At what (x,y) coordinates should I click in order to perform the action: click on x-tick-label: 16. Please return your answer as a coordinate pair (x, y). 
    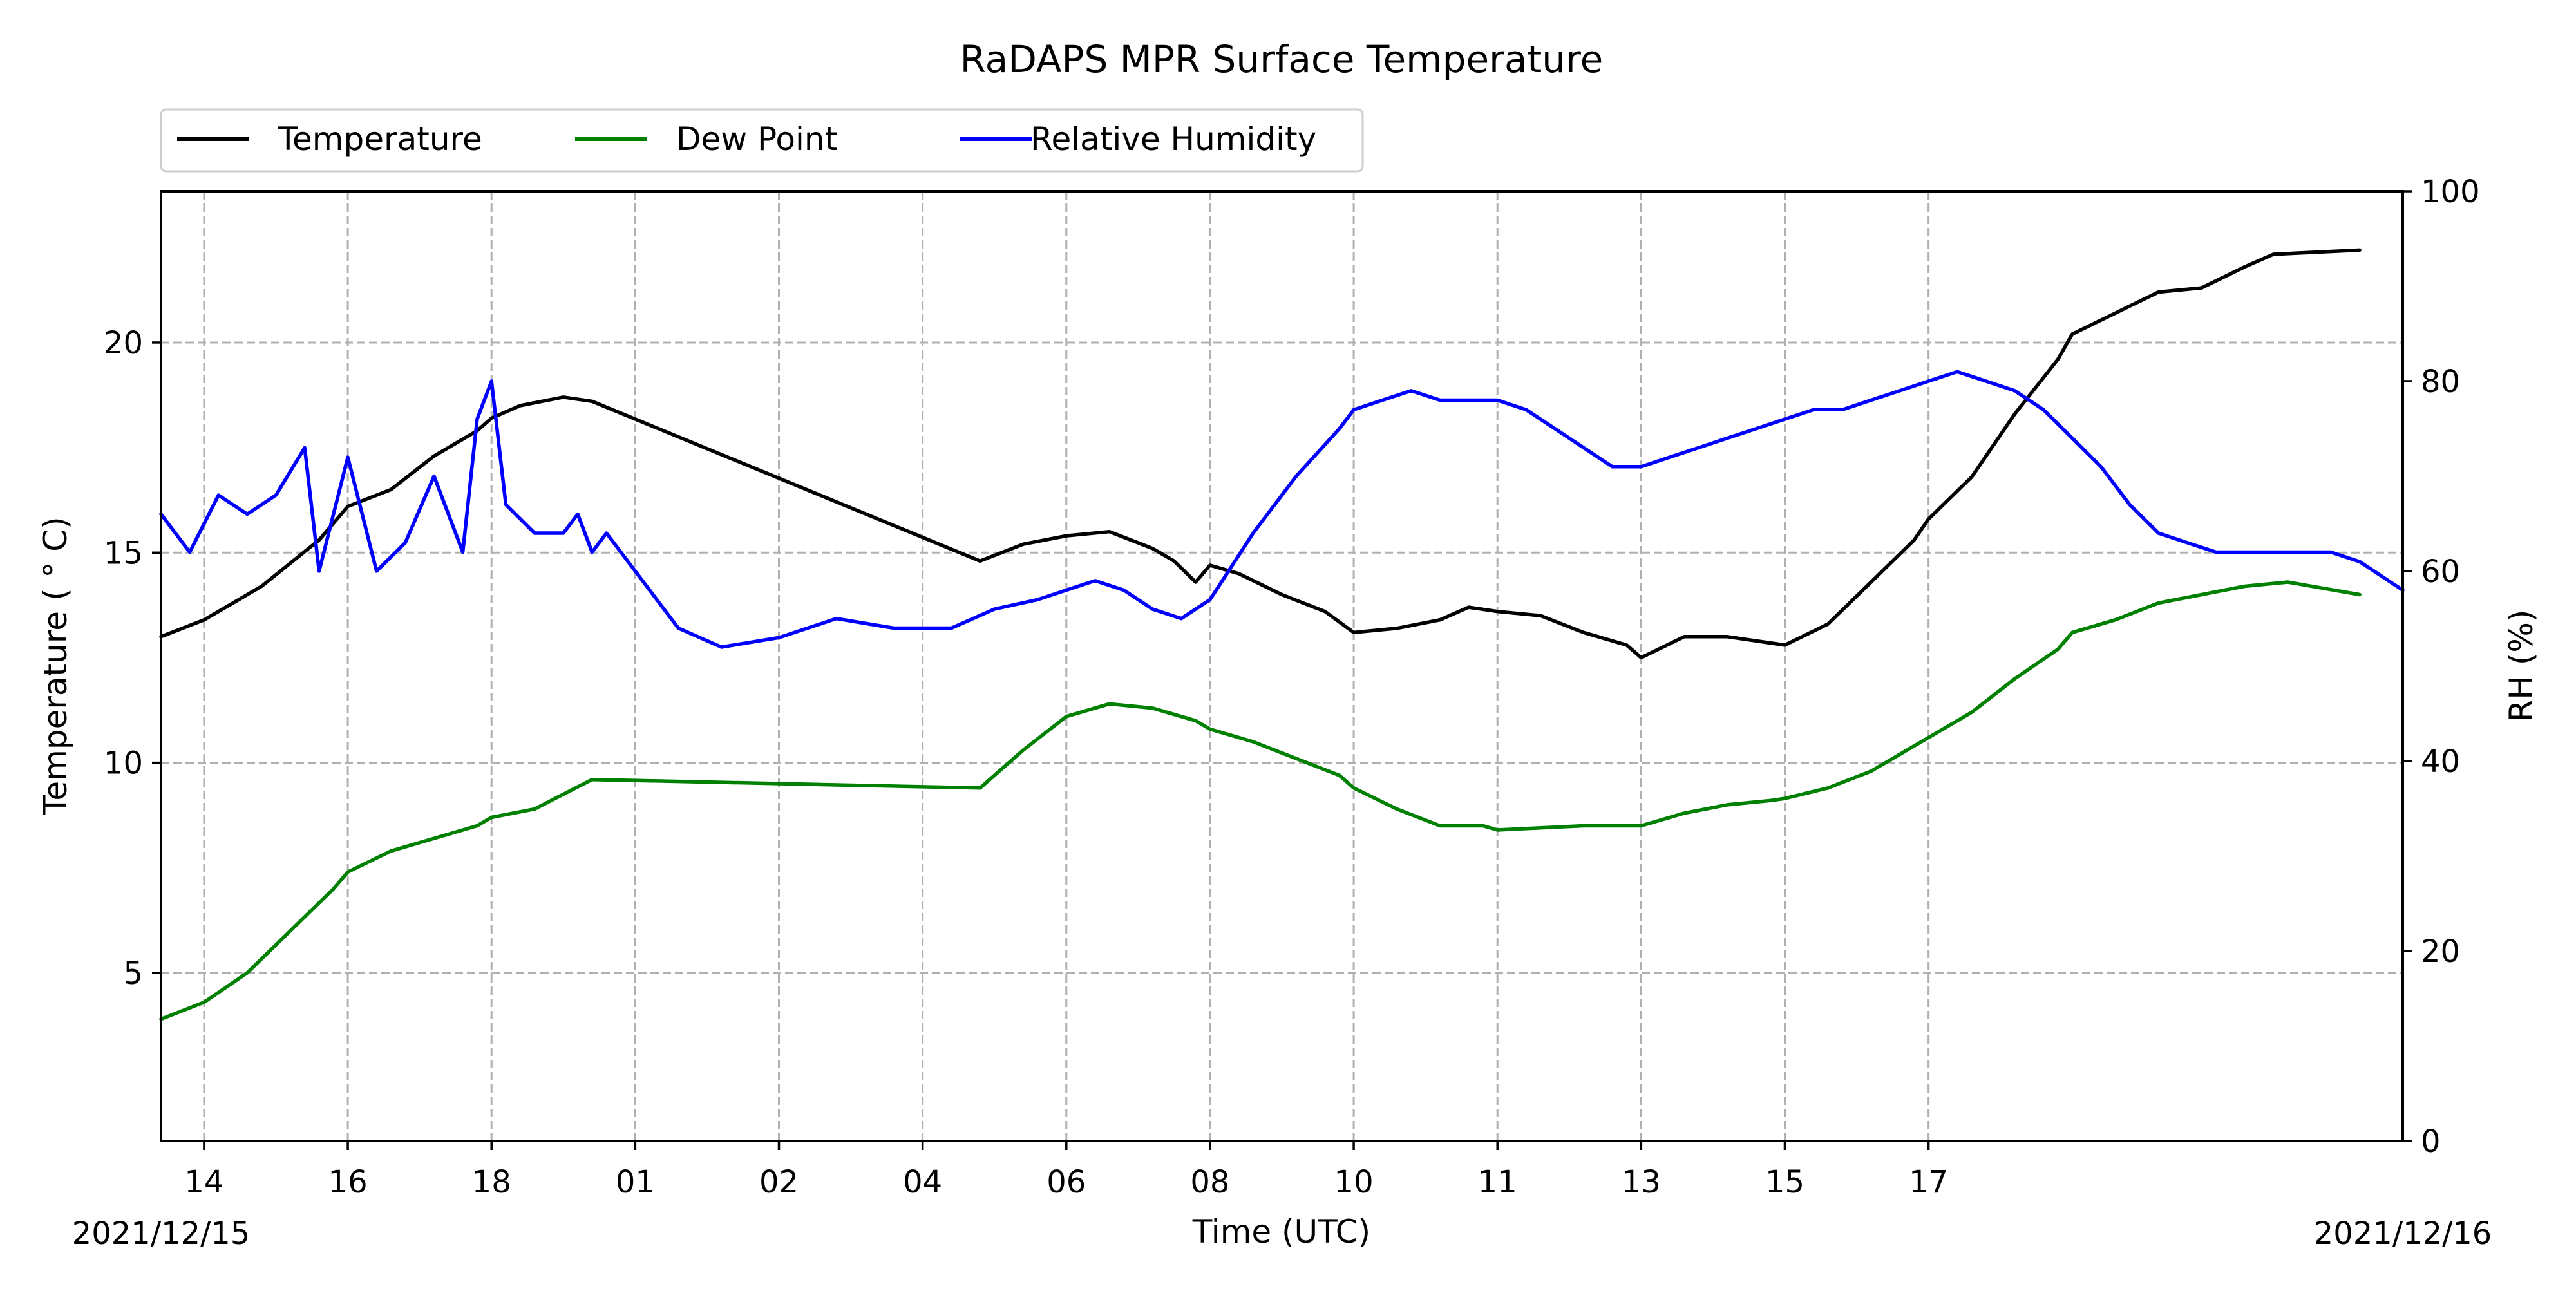
    Looking at the image, I should click on (348, 1182).